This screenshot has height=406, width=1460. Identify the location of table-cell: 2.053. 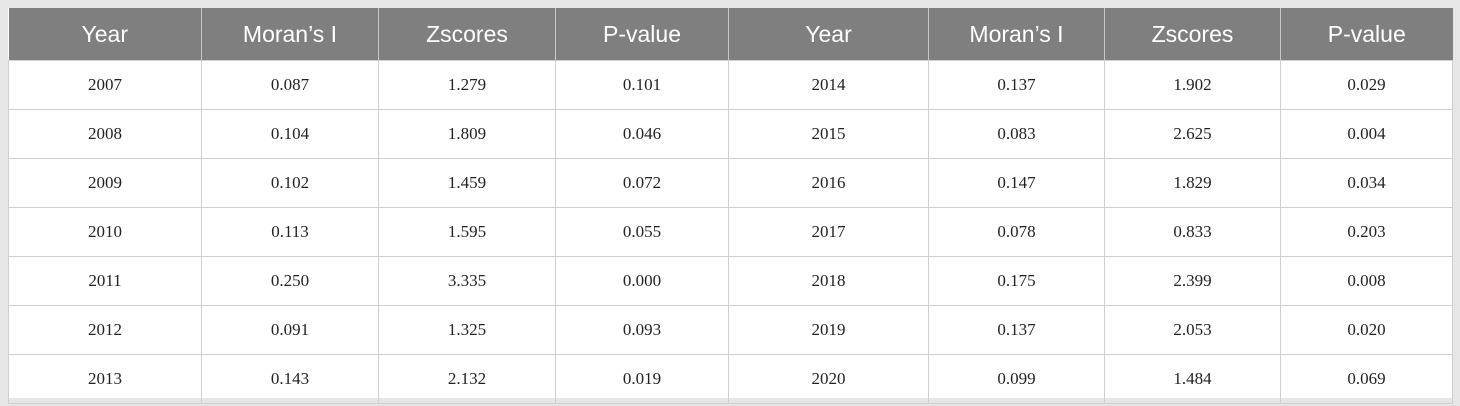
(1192, 330).